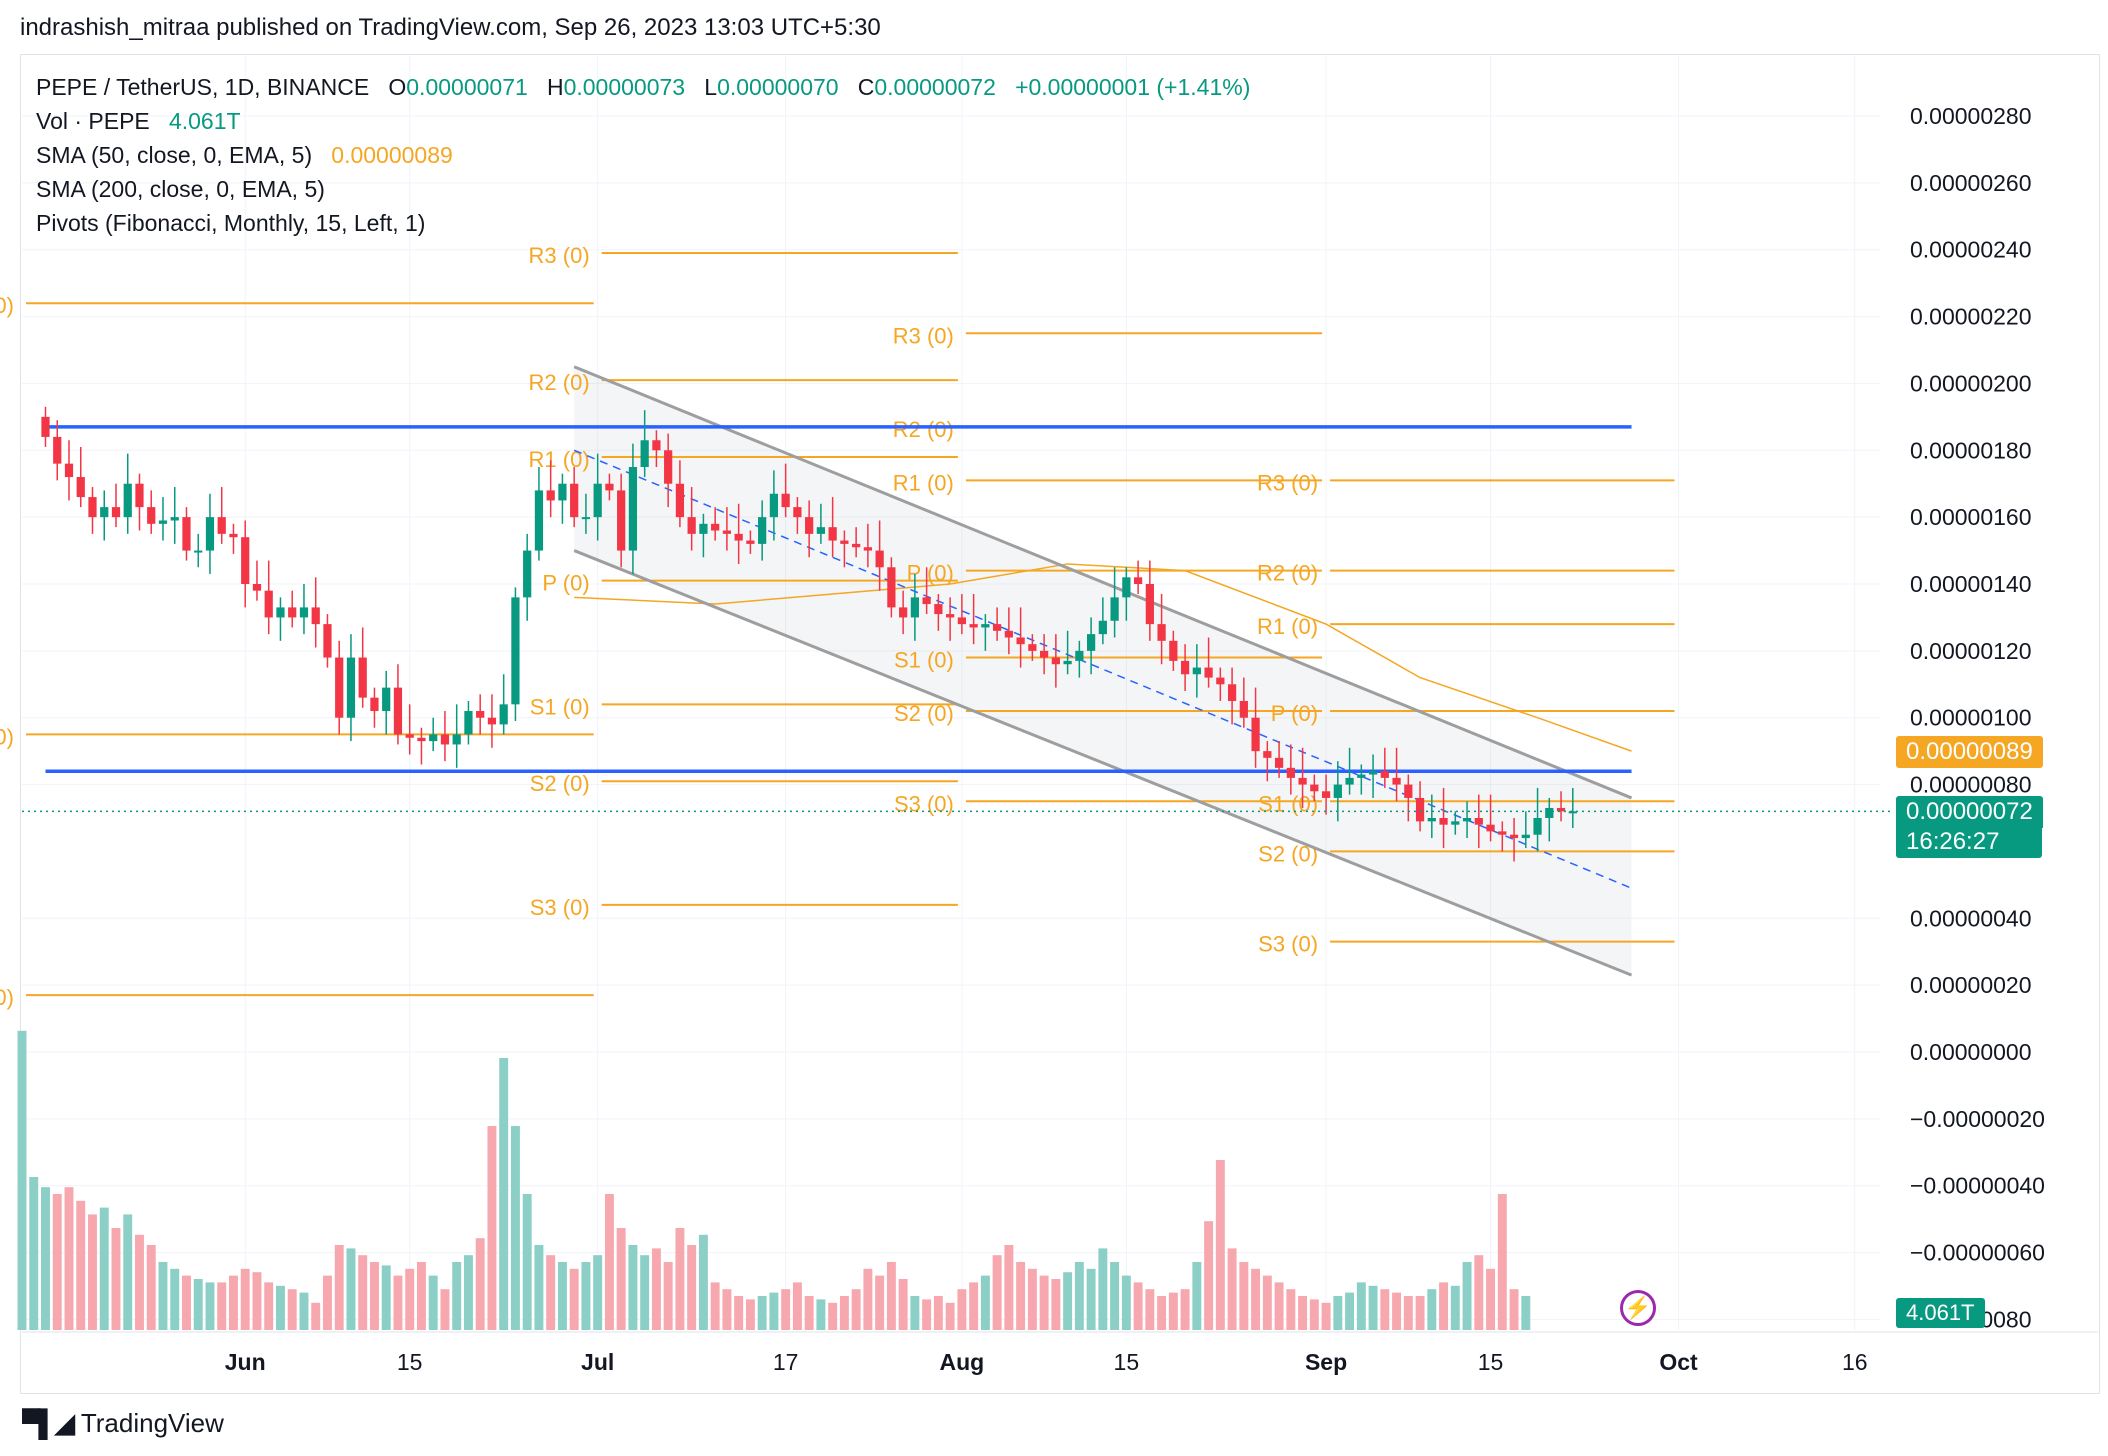  What do you see at coordinates (643, 155) in the screenshot?
I see `legend-sma50-row: SMA (50, close, 0, EMA, 5) 0.00000089` at bounding box center [643, 155].